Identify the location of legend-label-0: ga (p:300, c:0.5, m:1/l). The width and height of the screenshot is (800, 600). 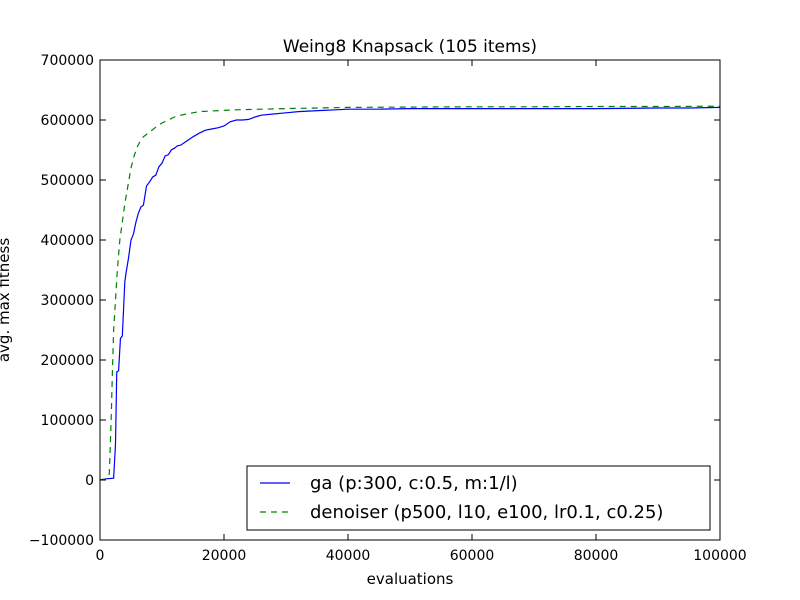
(414, 483).